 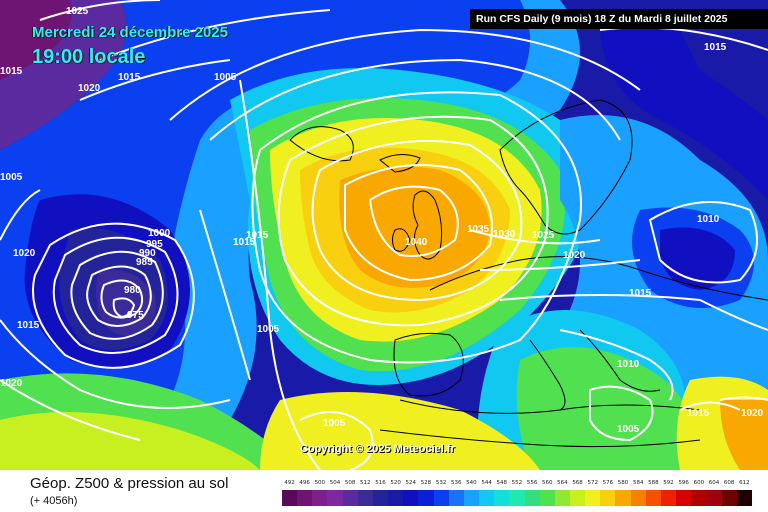 What do you see at coordinates (592, 483) in the screenshot?
I see `scale-value-label: 572` at bounding box center [592, 483].